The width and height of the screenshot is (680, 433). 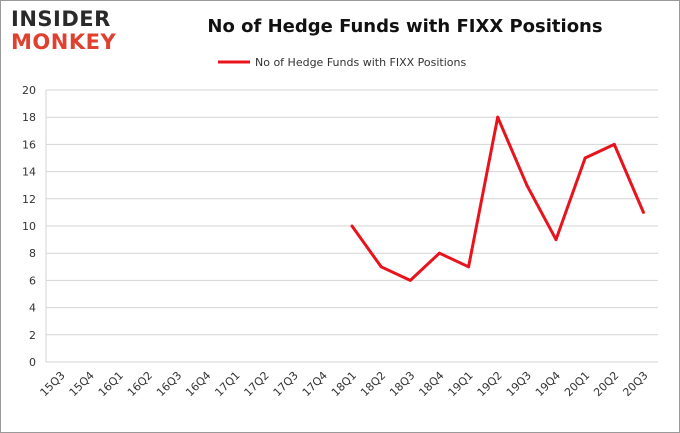 What do you see at coordinates (32, 253) in the screenshot?
I see `y-tick-label: 8` at bounding box center [32, 253].